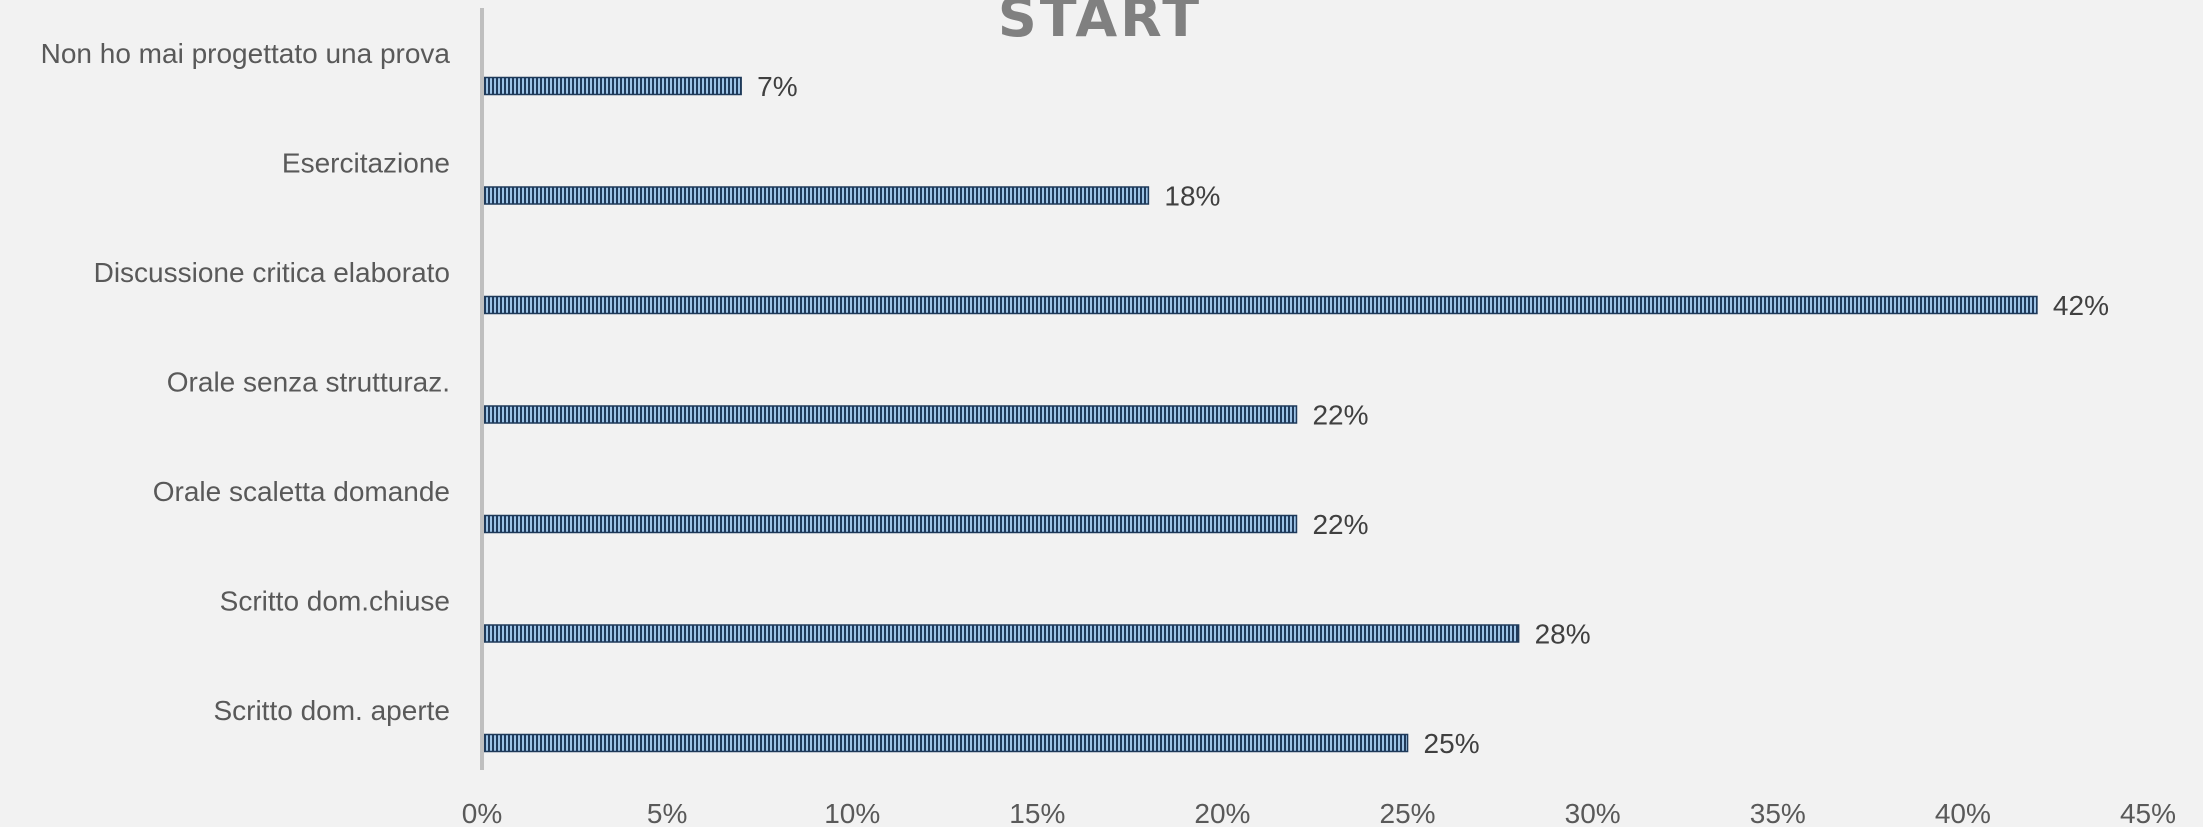 This screenshot has width=2203, height=827. Describe the element at coordinates (667, 812) in the screenshot. I see `x-tick-label: 5%` at that location.